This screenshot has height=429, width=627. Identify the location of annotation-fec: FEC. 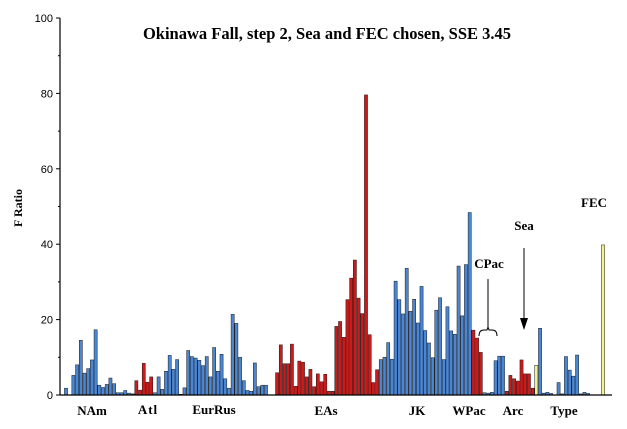
(594, 202).